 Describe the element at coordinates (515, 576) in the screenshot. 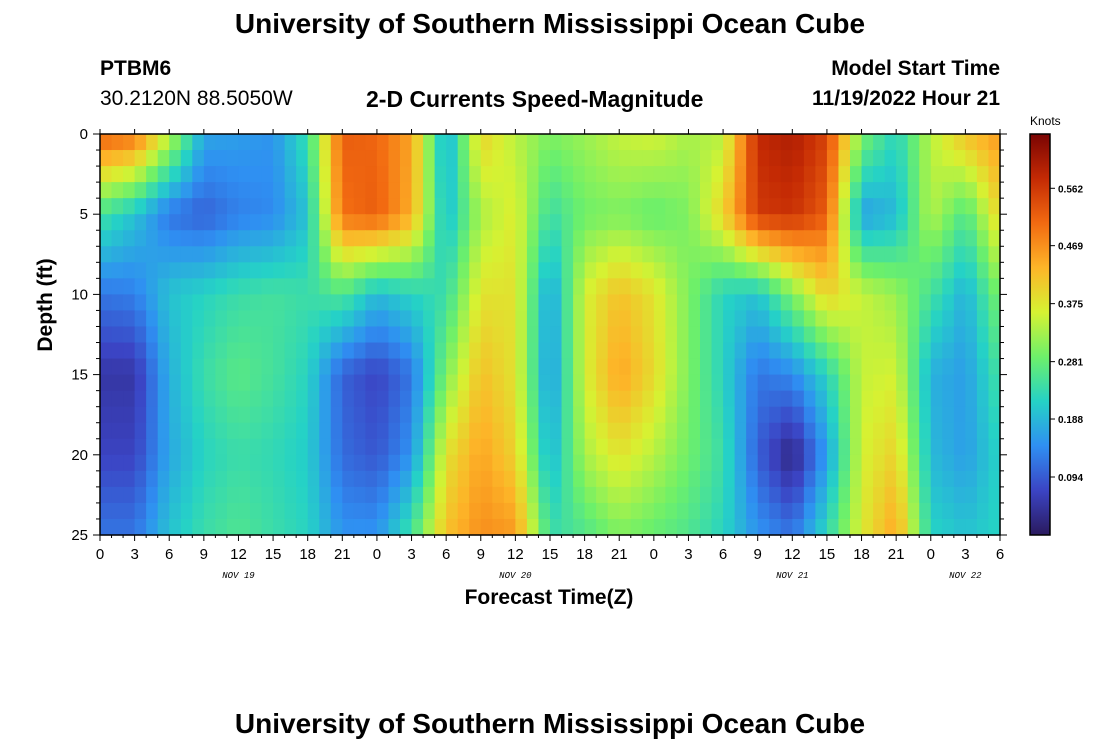

I see `day-label: NOV 20` at that location.